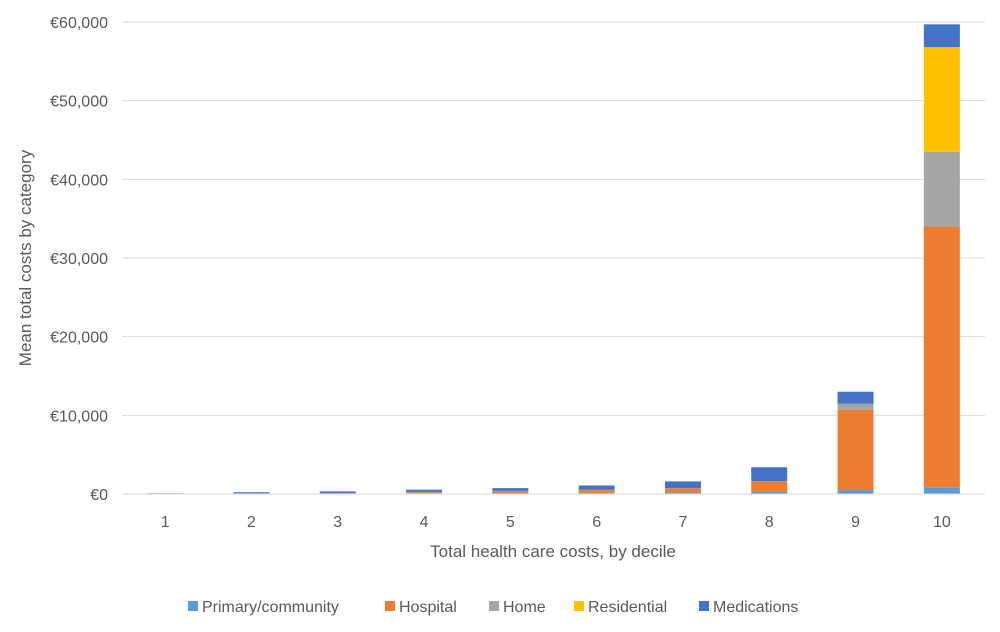 The width and height of the screenshot is (1000, 632). I want to click on y-axis-title: Mean total costs by category, so click(25, 257).